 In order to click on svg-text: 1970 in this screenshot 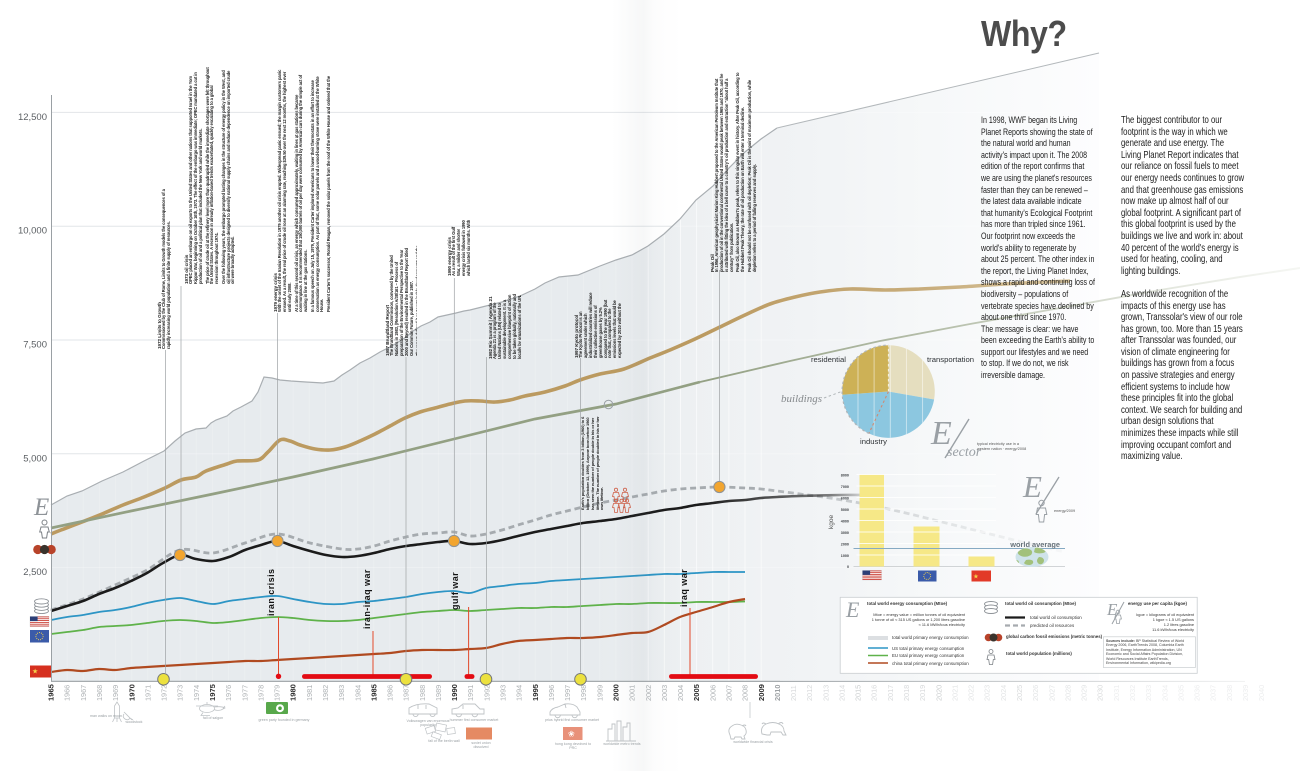, I will do `click(131, 692)`.